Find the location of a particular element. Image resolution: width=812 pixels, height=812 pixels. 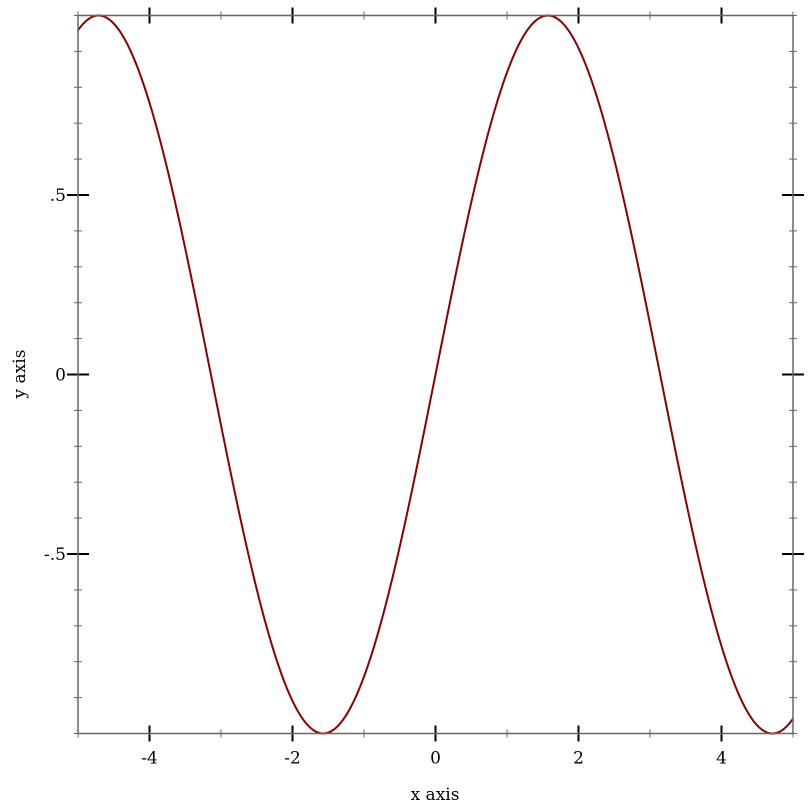

x-axis-label: x axis is located at coordinates (435, 795).